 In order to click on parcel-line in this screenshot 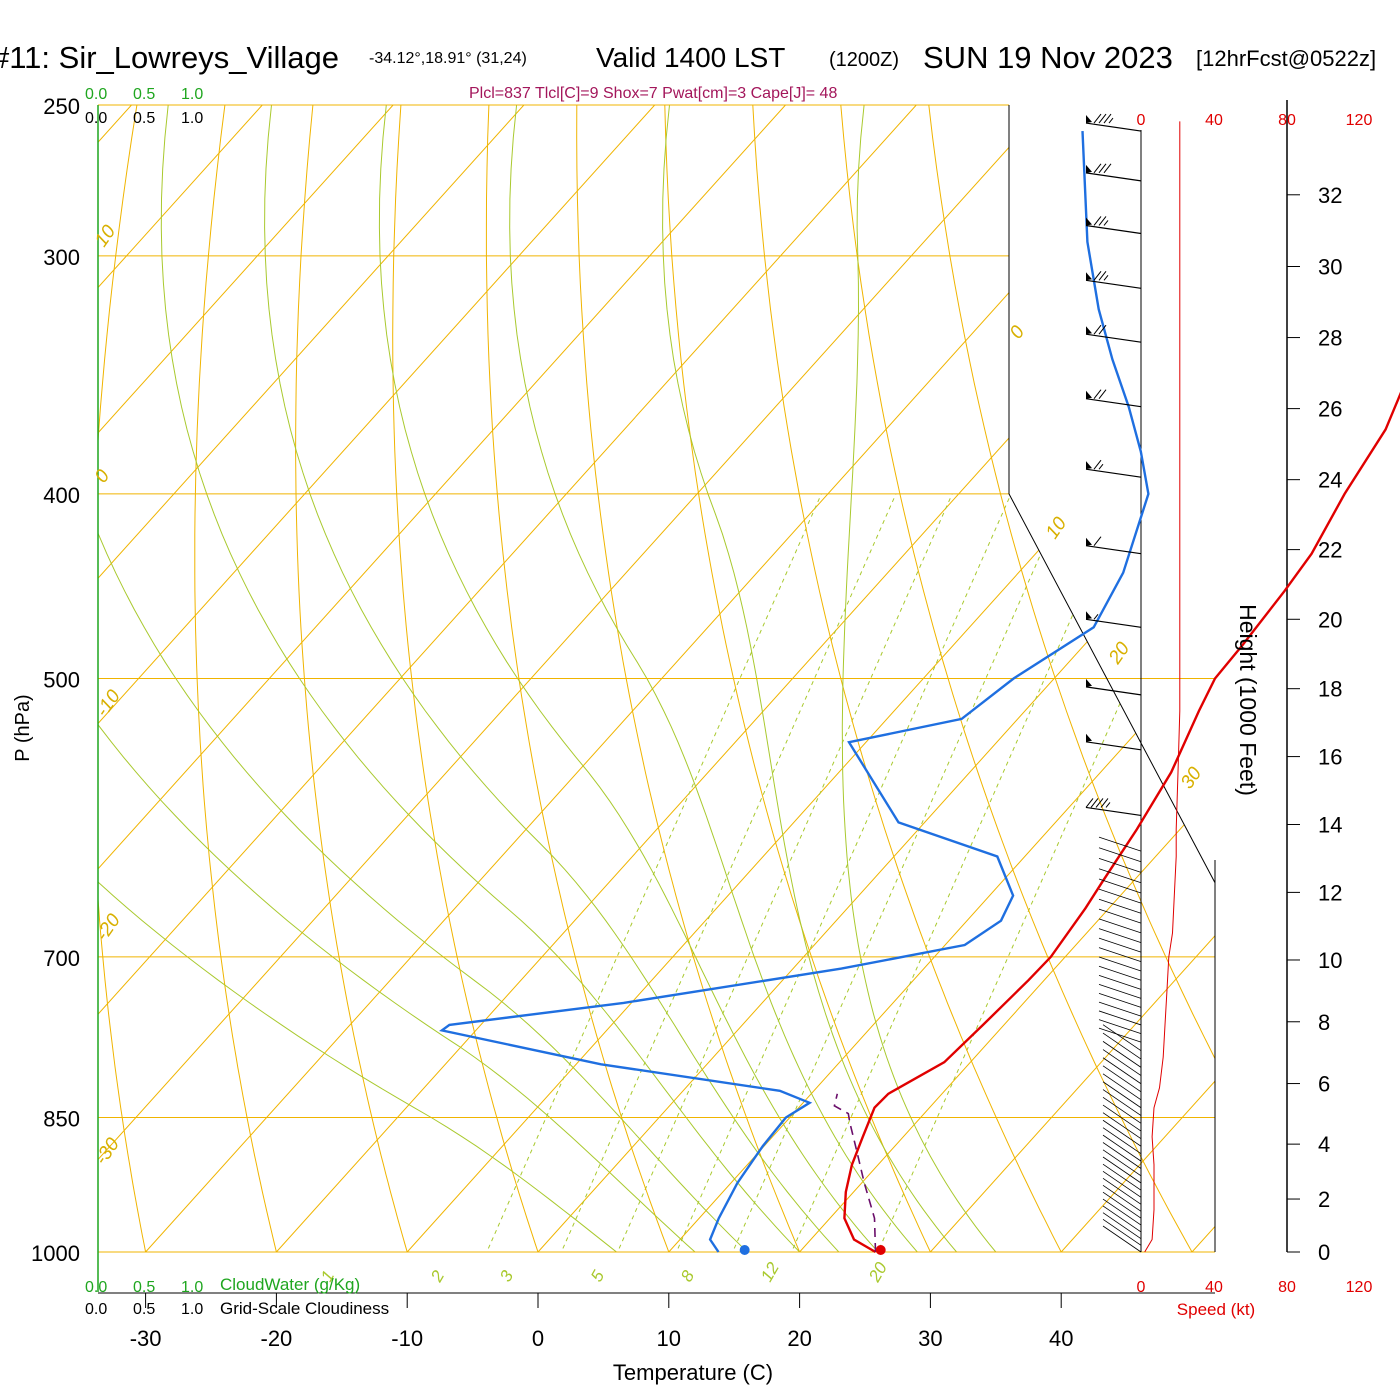, I will do `click(855, 1173)`.